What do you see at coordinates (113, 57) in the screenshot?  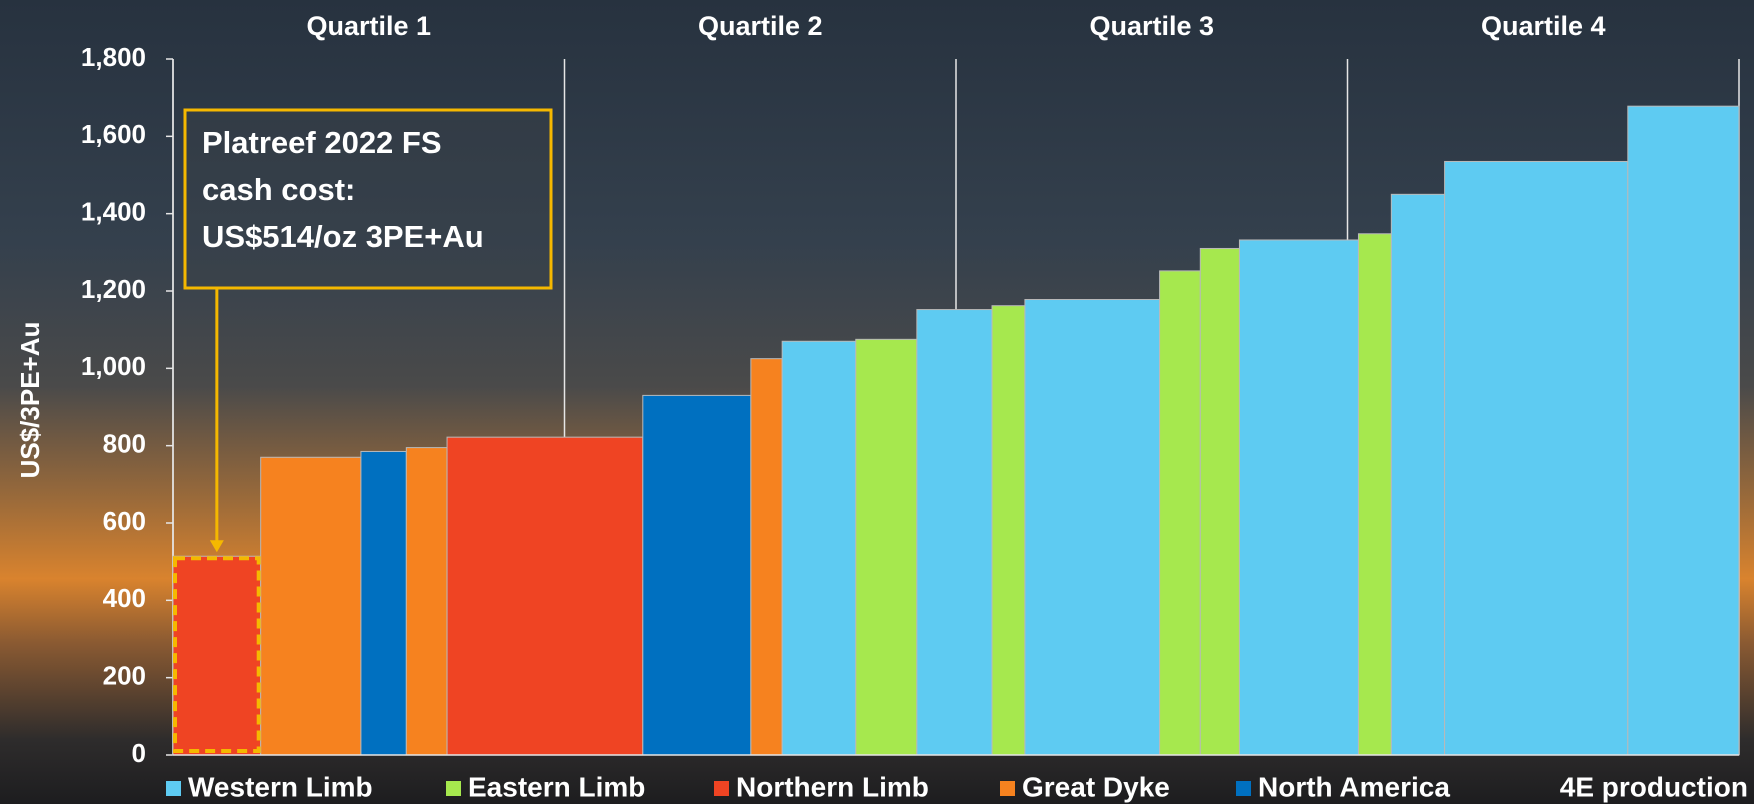 I see `y-tick-label: 1,800` at bounding box center [113, 57].